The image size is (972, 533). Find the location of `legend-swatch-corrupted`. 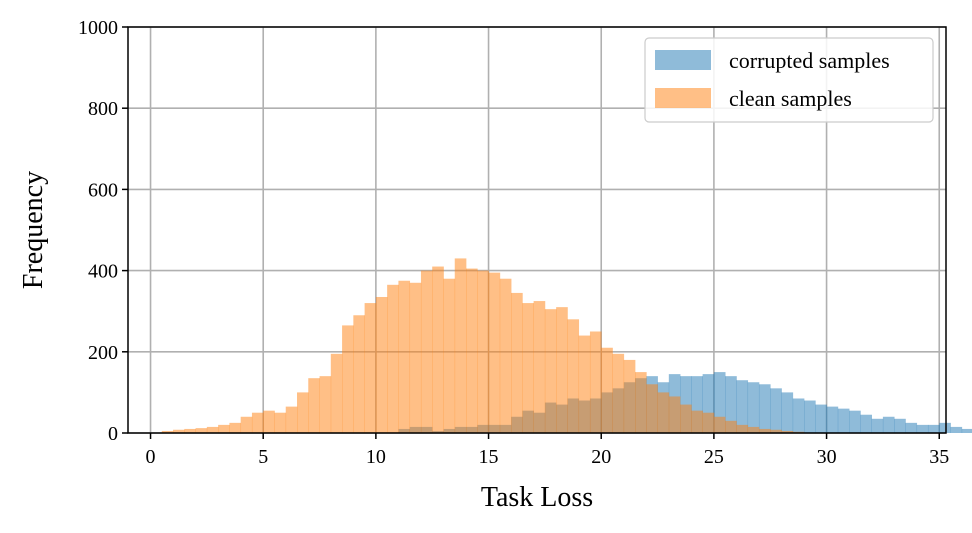

legend-swatch-corrupted is located at coordinates (683, 60).